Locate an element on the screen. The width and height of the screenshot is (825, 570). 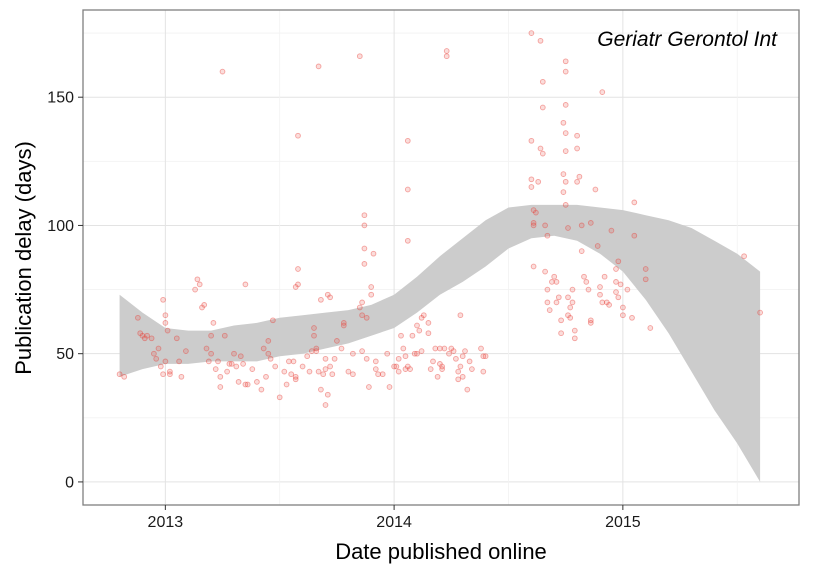
y-axis: 0 50 100 150 is located at coordinates (65, 290).